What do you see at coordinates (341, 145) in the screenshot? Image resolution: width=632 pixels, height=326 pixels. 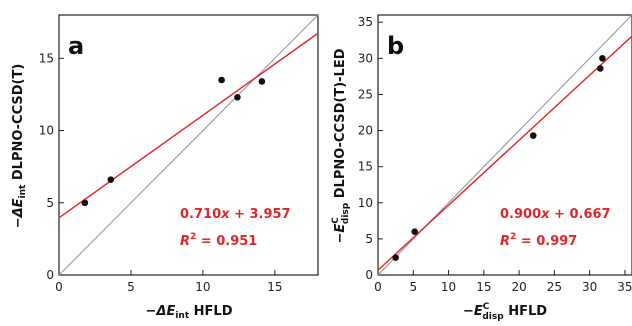 I see `y-axis-label: −ECdisp DLPNO-CCSD(T)-LED` at bounding box center [341, 145].